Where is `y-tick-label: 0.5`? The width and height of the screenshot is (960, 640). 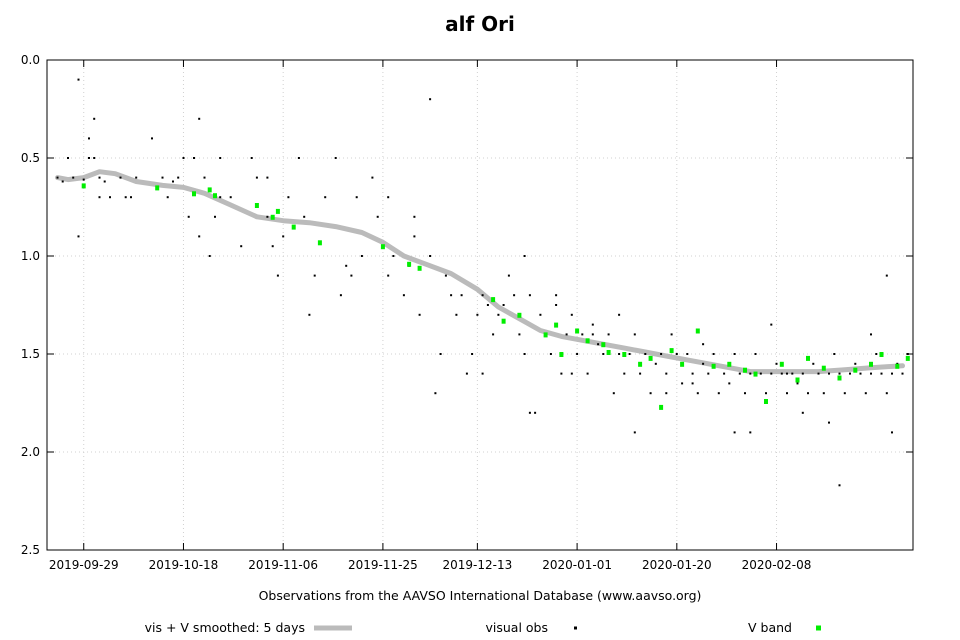 y-tick-label: 0.5 is located at coordinates (30, 158).